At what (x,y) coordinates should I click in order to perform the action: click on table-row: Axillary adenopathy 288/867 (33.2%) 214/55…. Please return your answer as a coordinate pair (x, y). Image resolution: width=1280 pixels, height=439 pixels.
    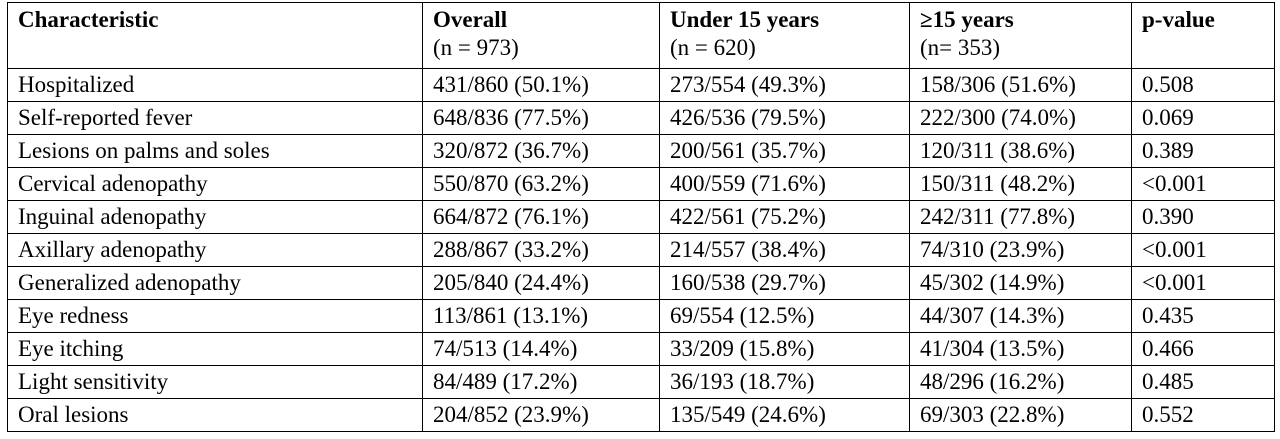
    Looking at the image, I should click on (641, 250).